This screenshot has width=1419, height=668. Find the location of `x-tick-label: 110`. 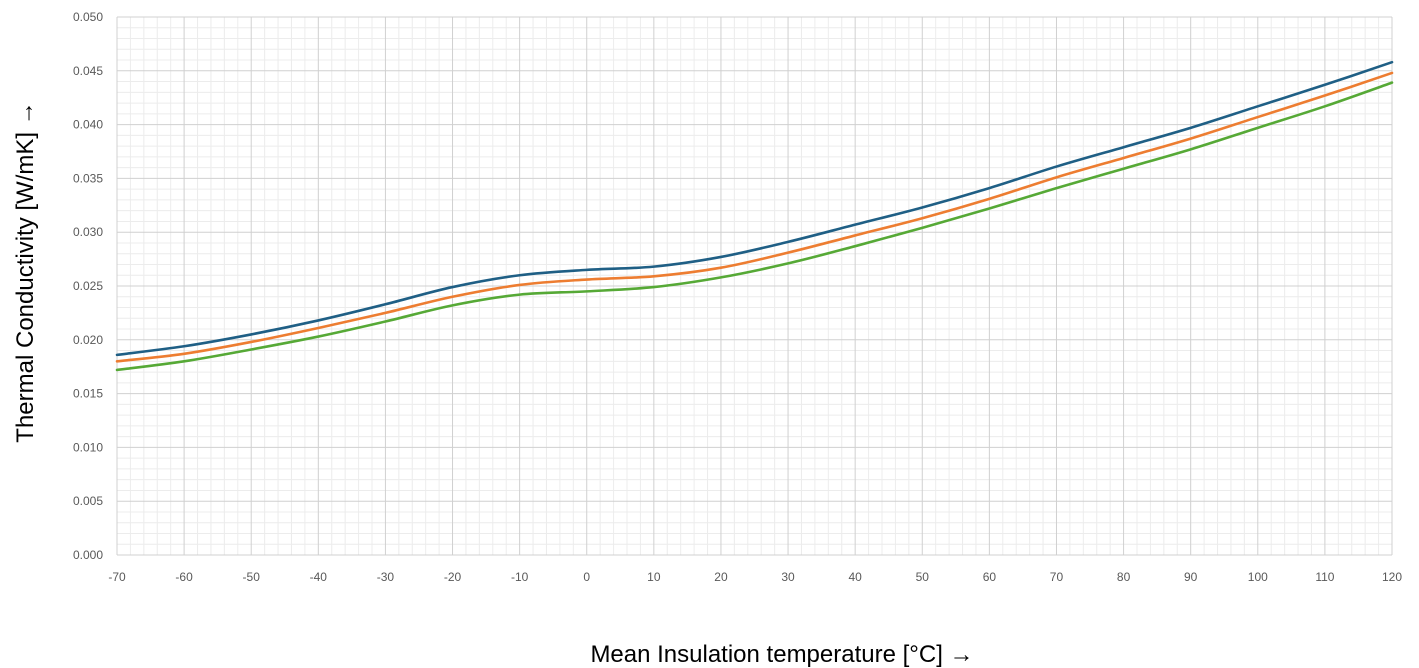

x-tick-label: 110 is located at coordinates (1324, 577).